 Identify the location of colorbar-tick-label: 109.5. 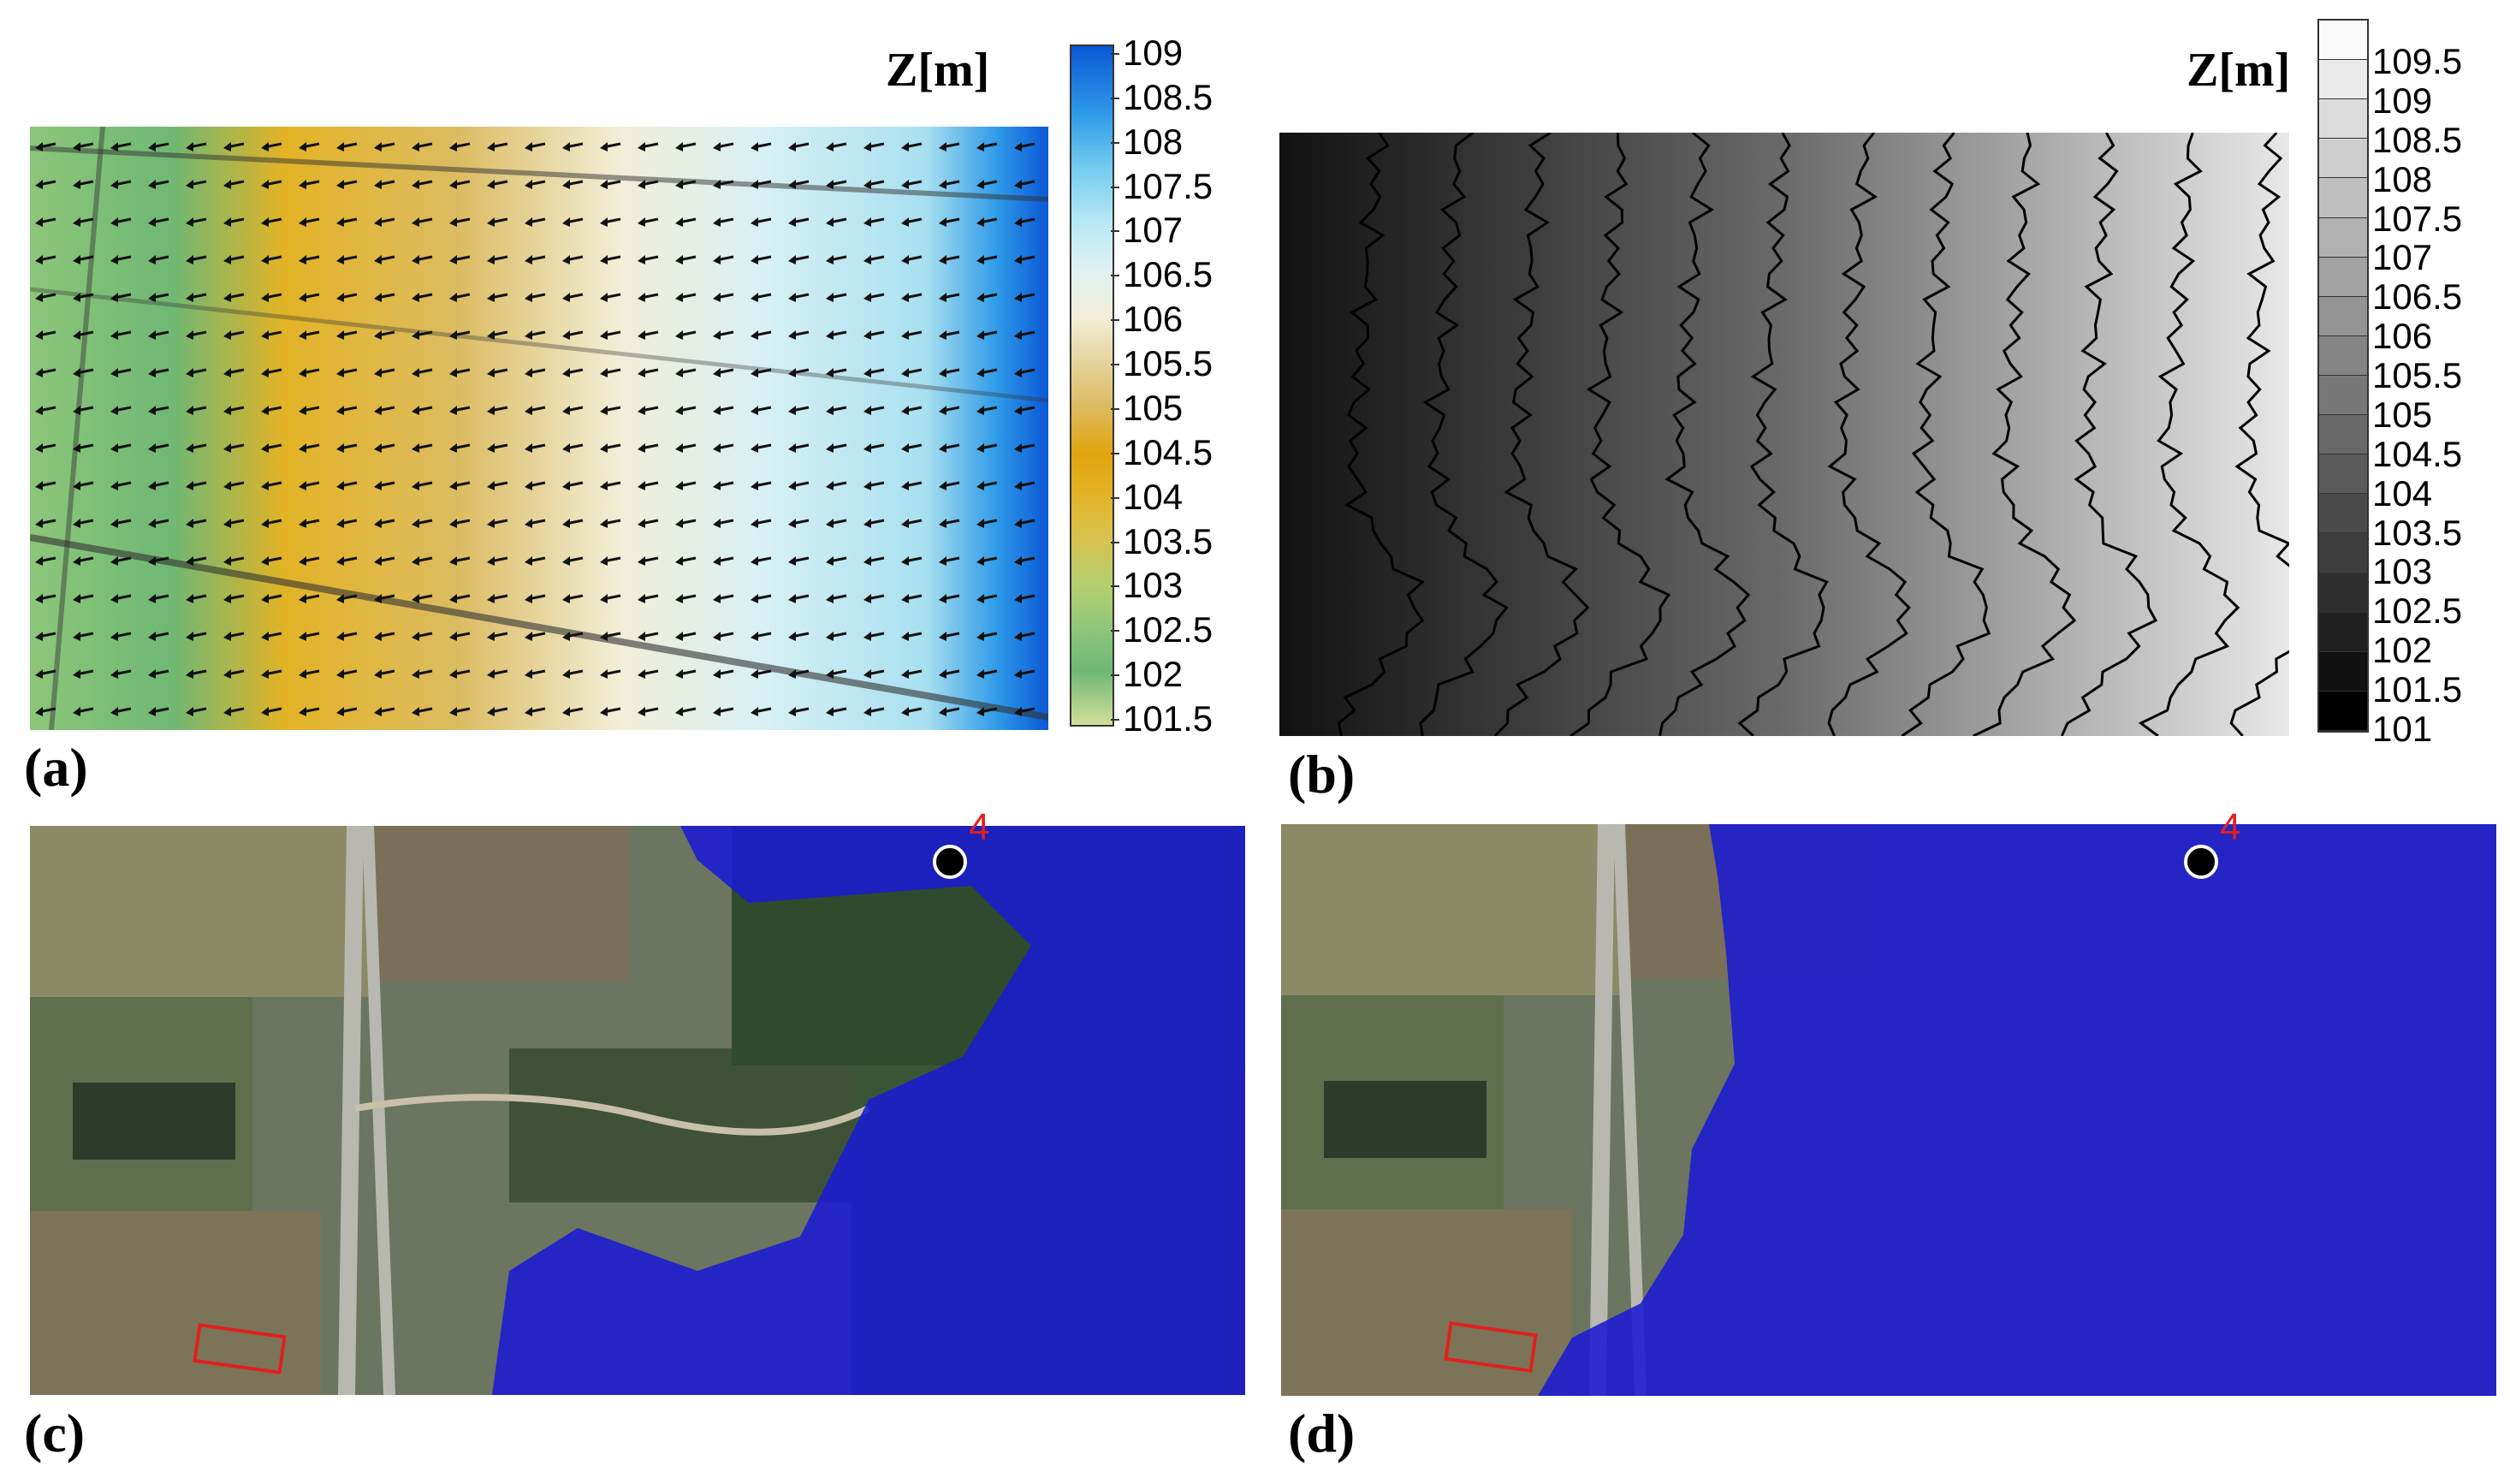
(2417, 61).